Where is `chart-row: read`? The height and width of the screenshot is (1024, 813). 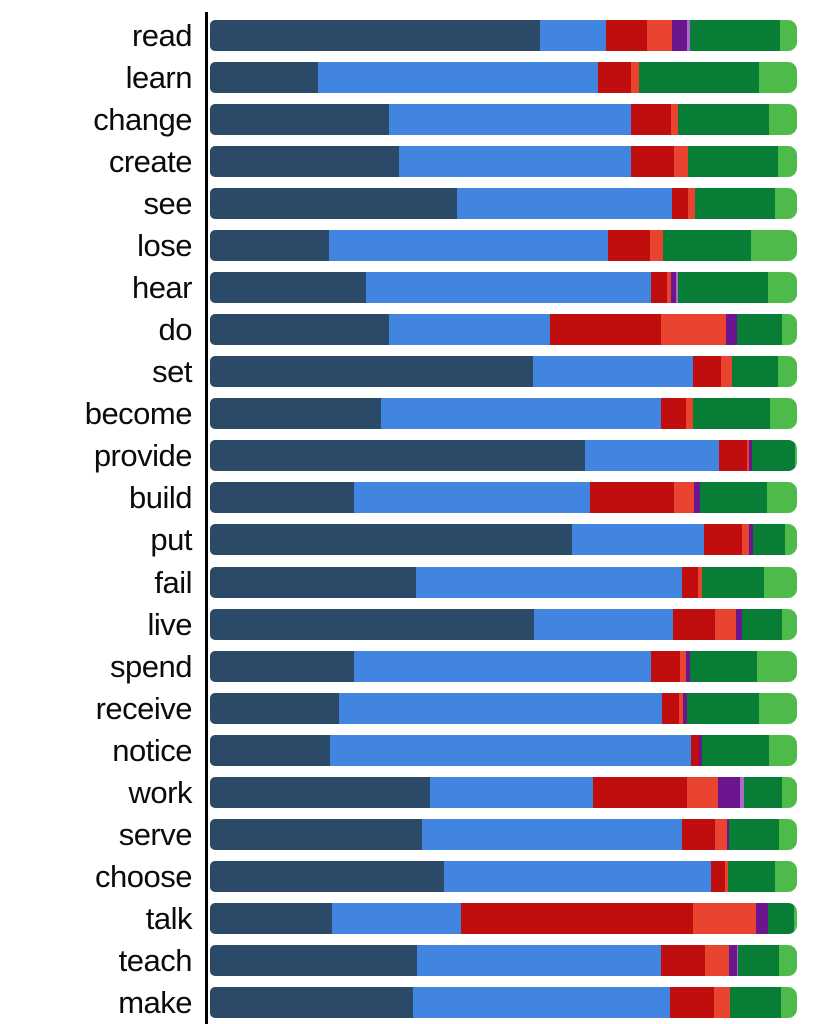 chart-row: read is located at coordinates (406, 35).